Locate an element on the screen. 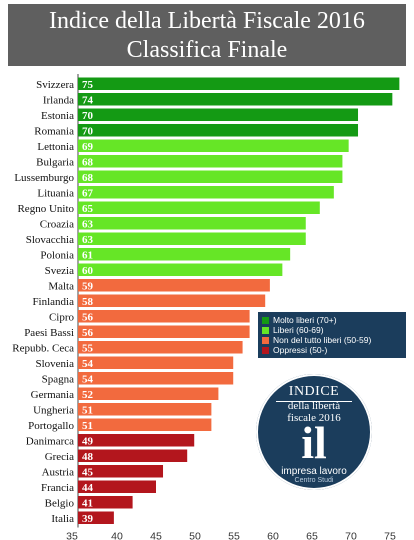 The height and width of the screenshot is (540, 414). category-label: Svizzera is located at coordinates (55, 85).